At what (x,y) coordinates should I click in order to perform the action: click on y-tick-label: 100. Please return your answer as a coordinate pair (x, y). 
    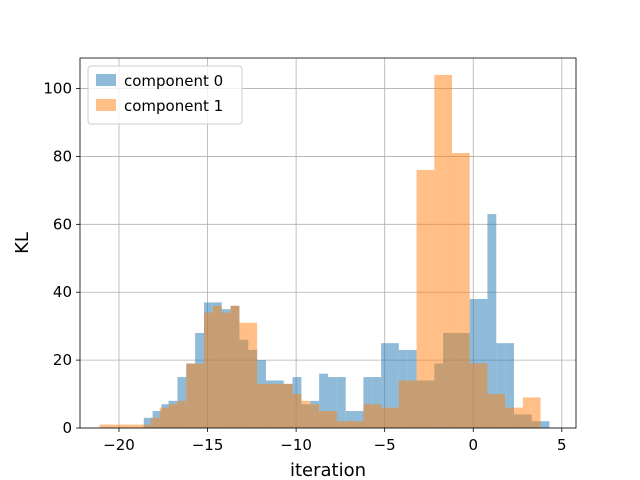
    Looking at the image, I should click on (57, 89).